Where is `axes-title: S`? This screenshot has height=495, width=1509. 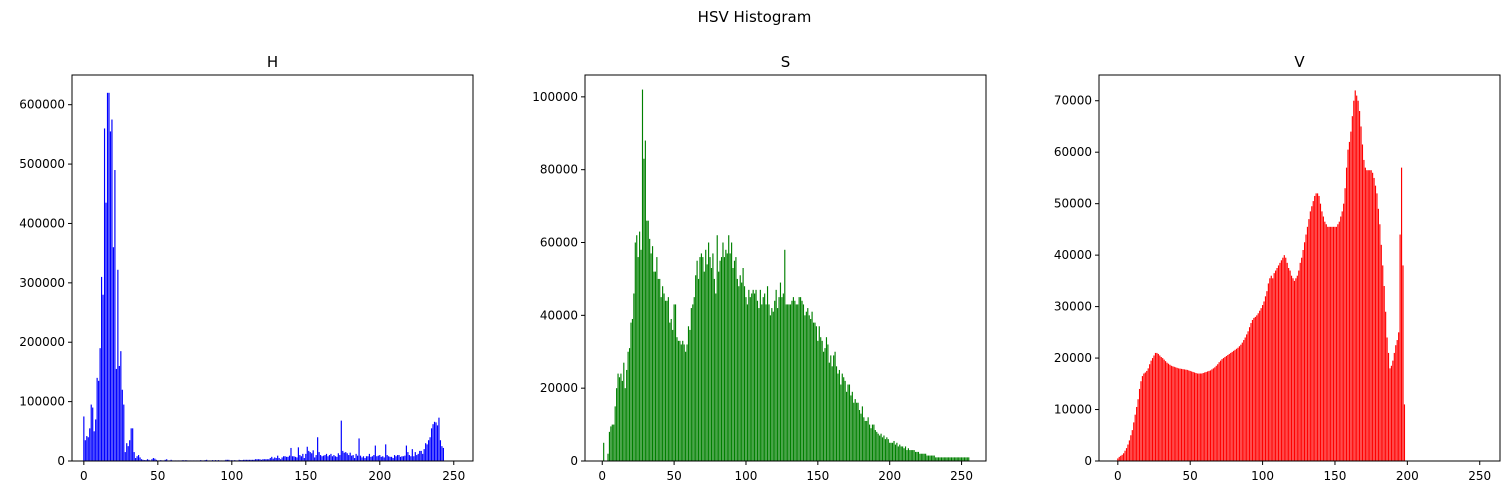
axes-title: S is located at coordinates (786, 62).